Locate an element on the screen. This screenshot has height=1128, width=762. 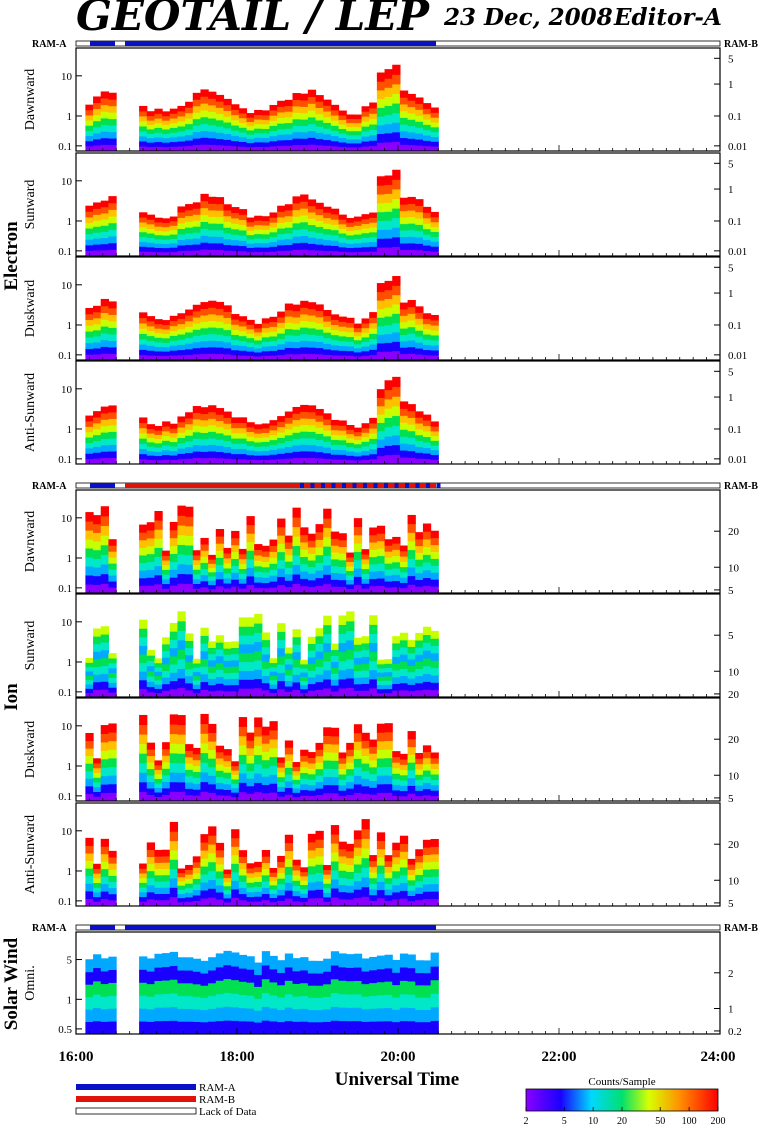
colorbar-tick-label: 5 is located at coordinates (564, 1121).